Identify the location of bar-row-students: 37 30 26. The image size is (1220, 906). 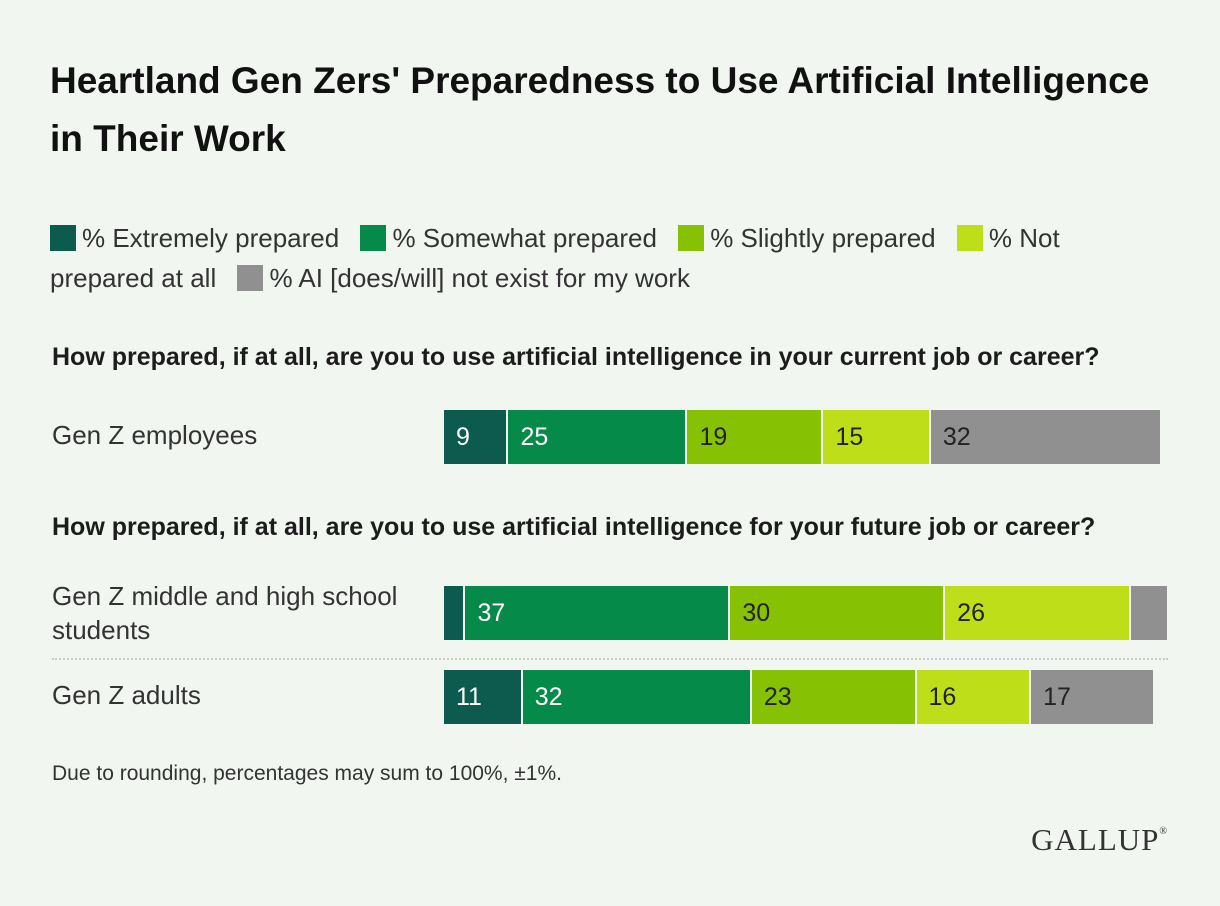
(806, 613).